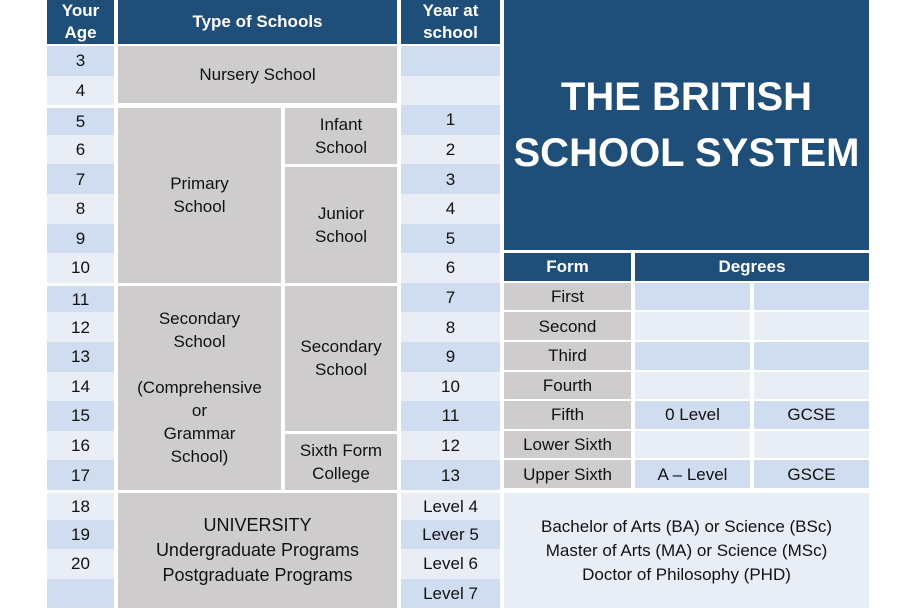  Describe the element at coordinates (80, 356) in the screenshot. I see `age-cell: 13` at that location.